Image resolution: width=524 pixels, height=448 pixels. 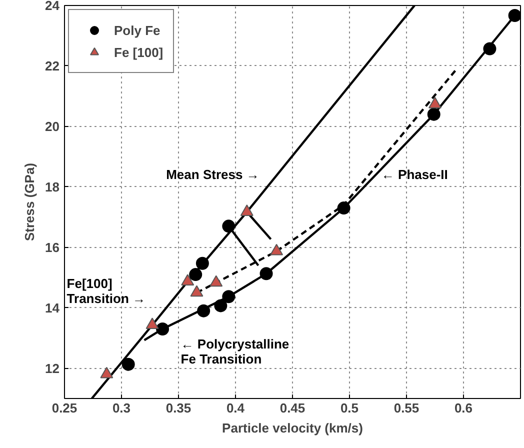 I want to click on y-tick-label: 20, so click(x=52, y=126).